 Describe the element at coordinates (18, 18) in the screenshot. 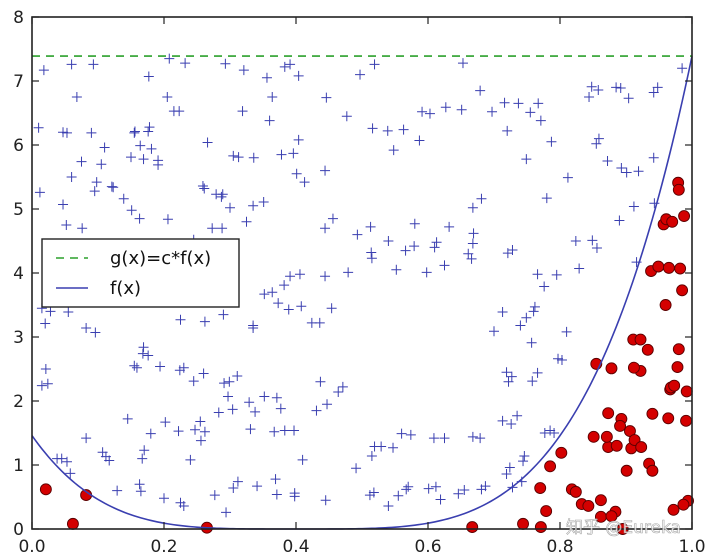

I see `y-tick-label: 8` at that location.